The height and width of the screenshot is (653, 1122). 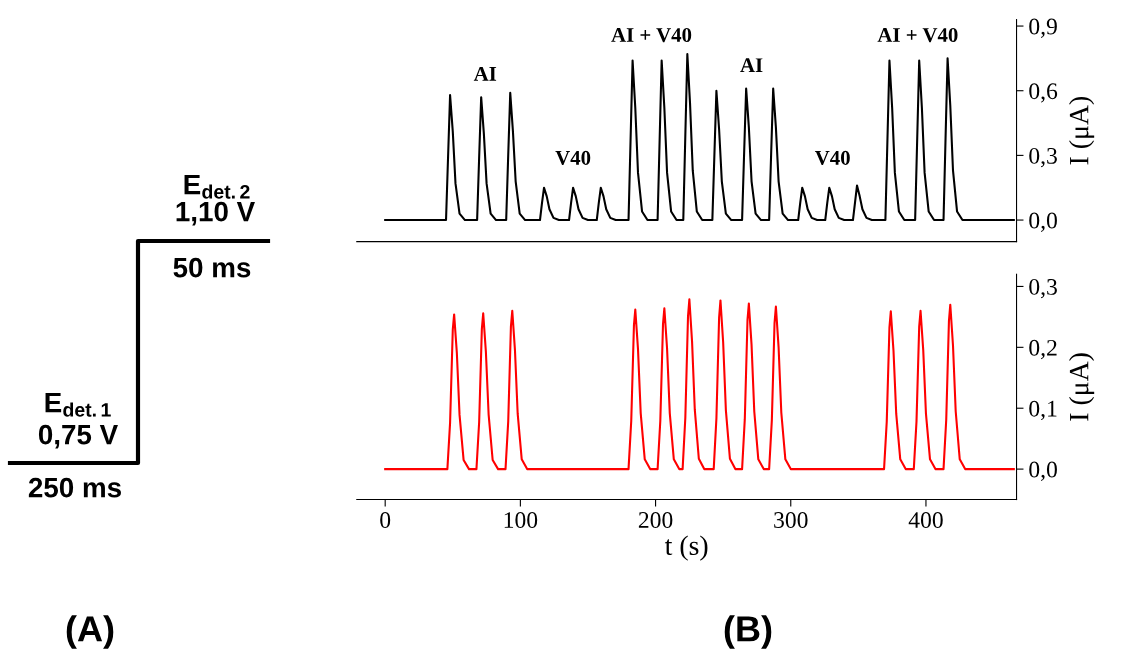 What do you see at coordinates (215, 213) in the screenshot?
I see `text: 1,10 V` at bounding box center [215, 213].